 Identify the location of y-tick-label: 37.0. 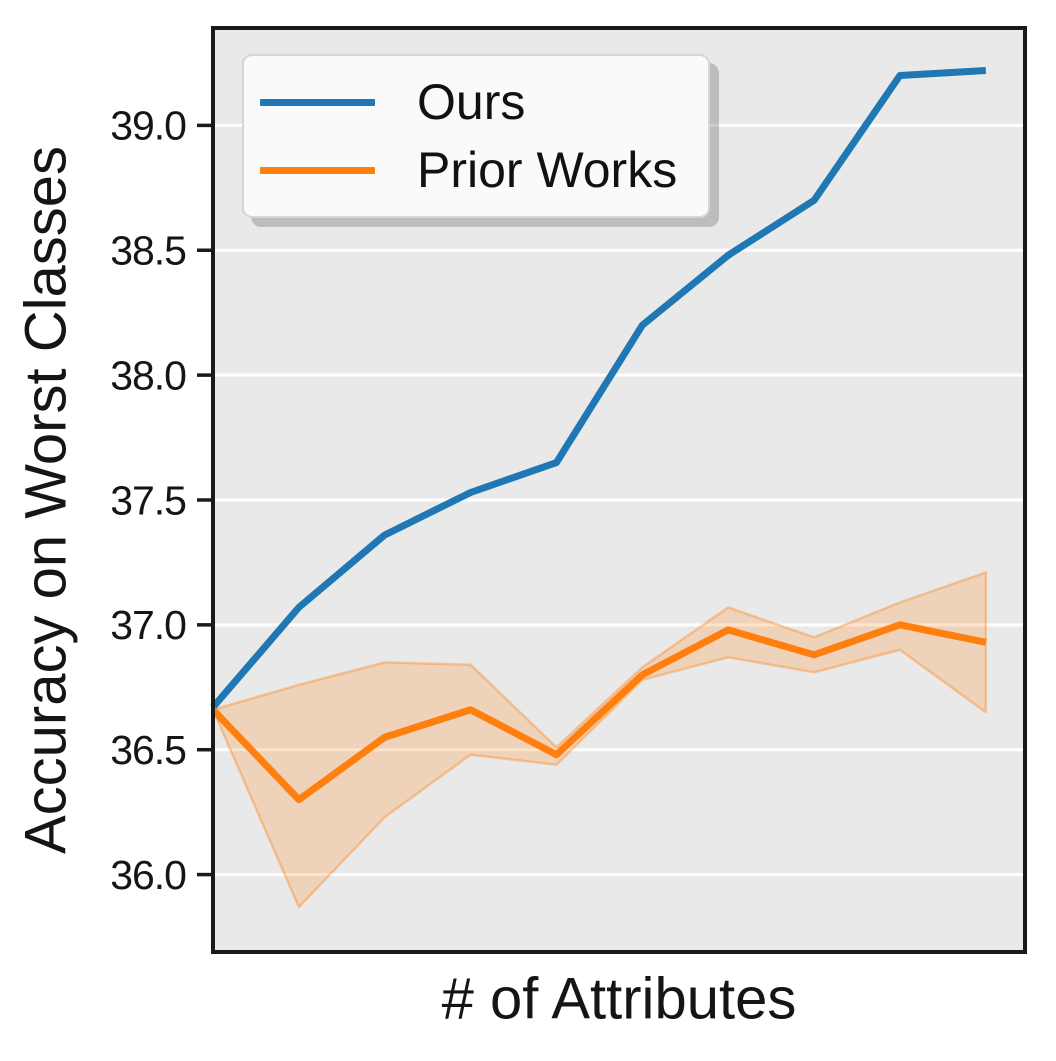
(148, 625).